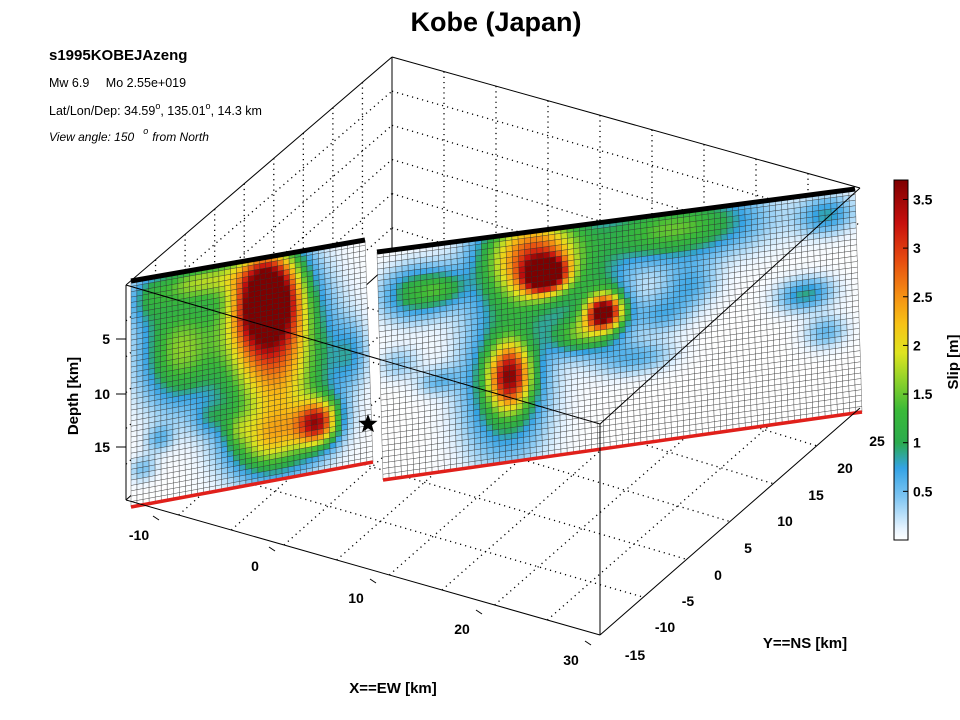 Image resolution: width=960 pixels, height=720 pixels. What do you see at coordinates (180, 137) in the screenshot?
I see `view-from: from North` at bounding box center [180, 137].